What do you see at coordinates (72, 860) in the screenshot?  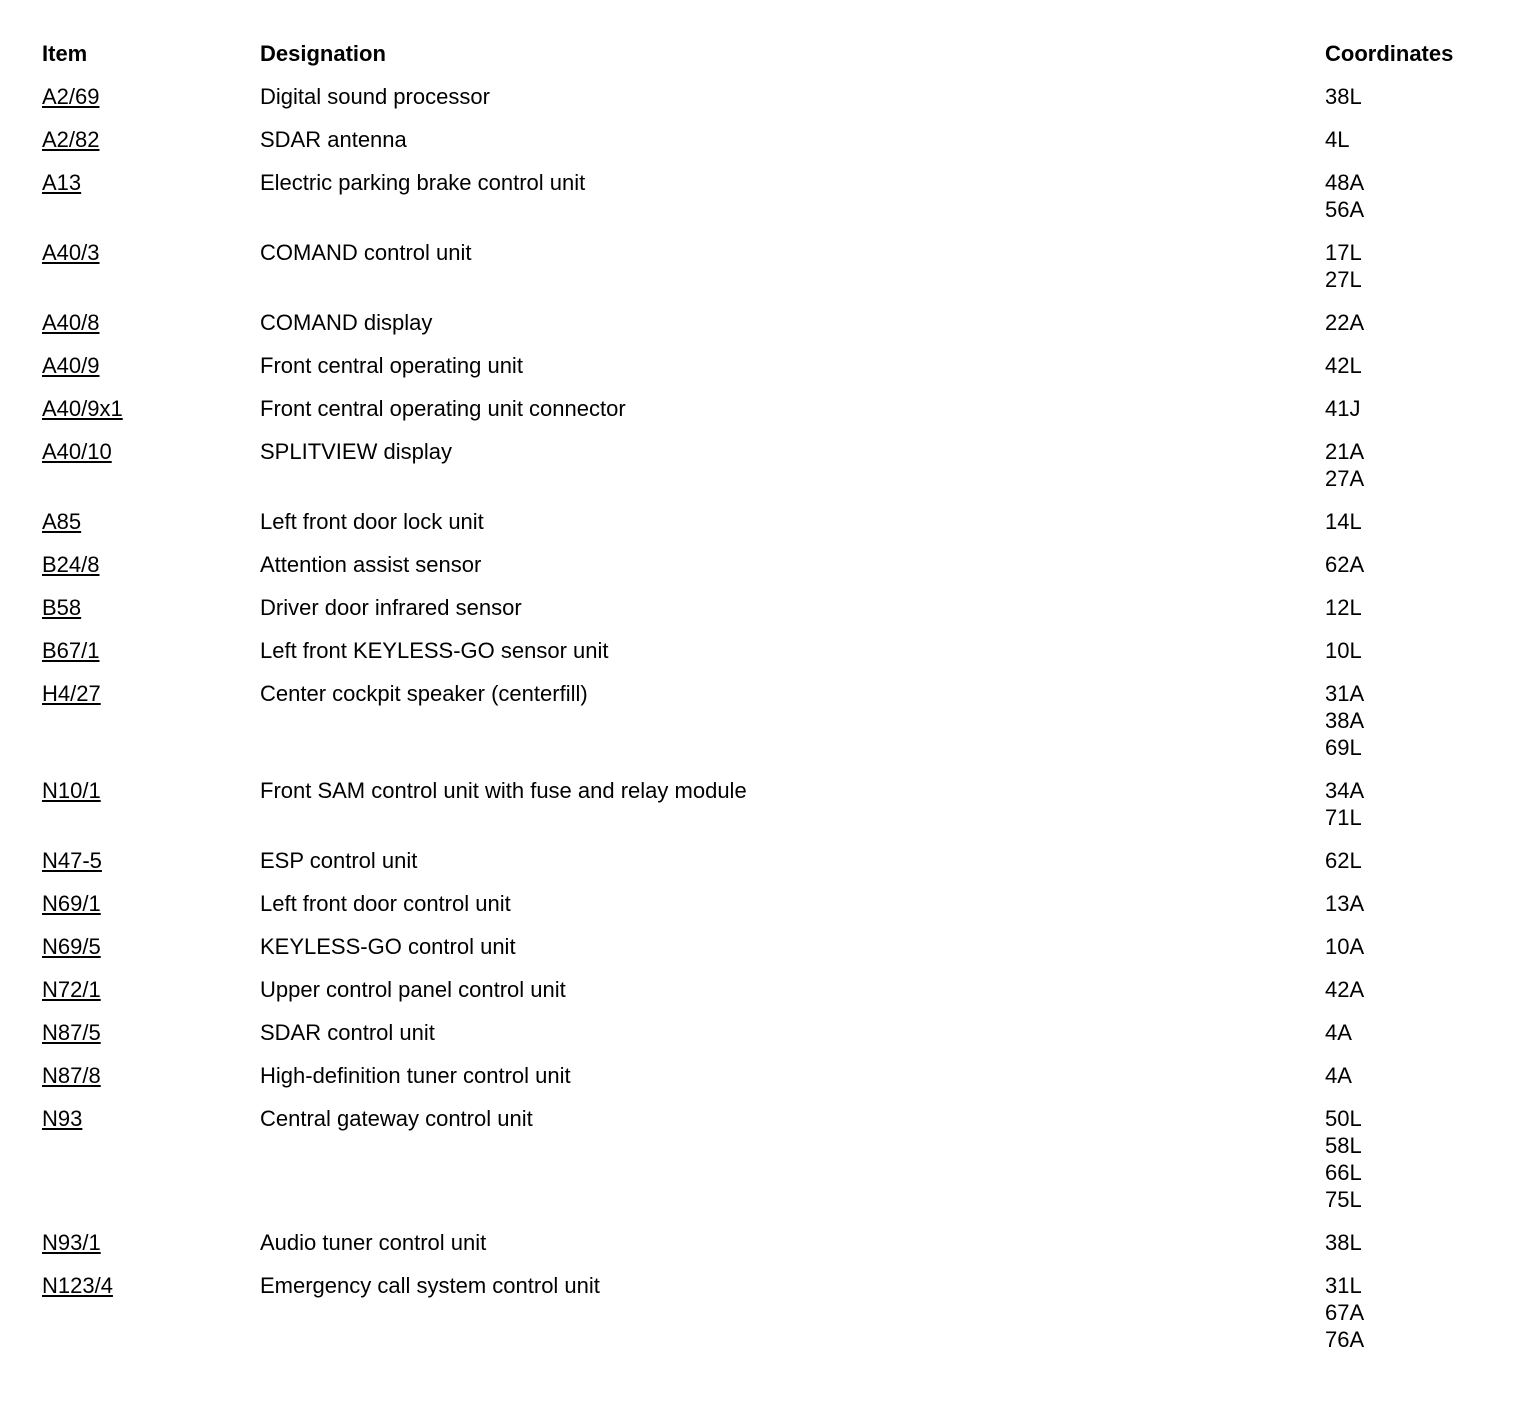 I see `item-link: N47-5` at bounding box center [72, 860].